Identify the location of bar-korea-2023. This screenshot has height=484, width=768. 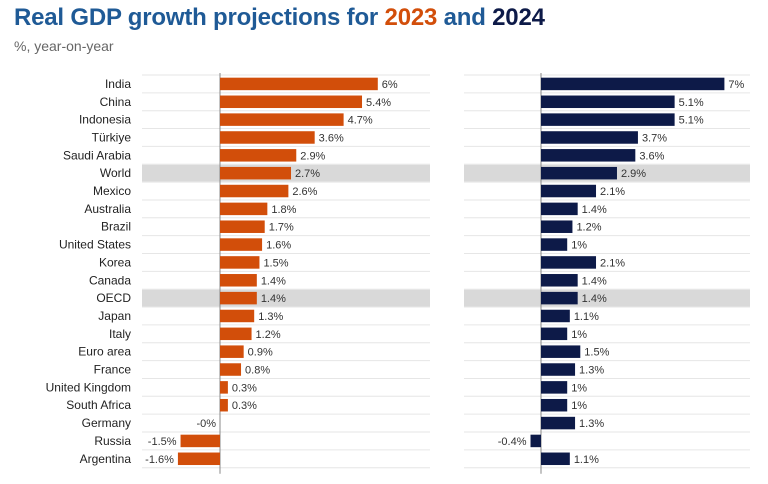
(240, 262).